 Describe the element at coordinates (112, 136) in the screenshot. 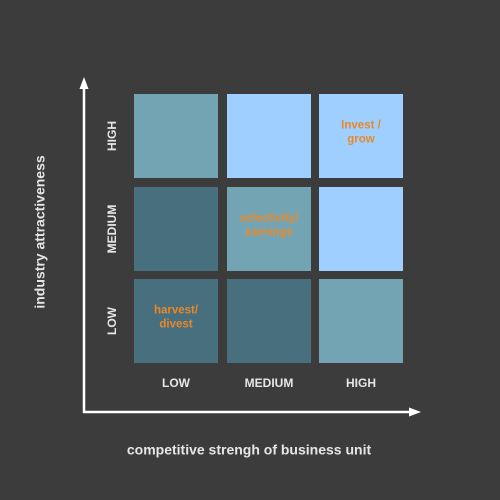

I see `row-label: HIGH` at that location.